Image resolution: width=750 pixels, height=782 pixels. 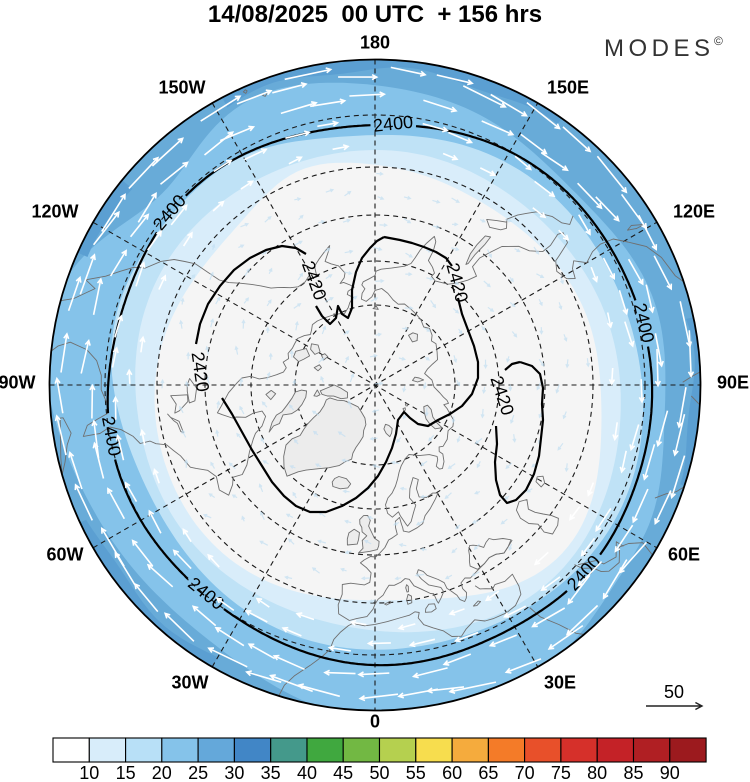 What do you see at coordinates (684, 555) in the screenshot?
I see `svg-text: 60E` at bounding box center [684, 555].